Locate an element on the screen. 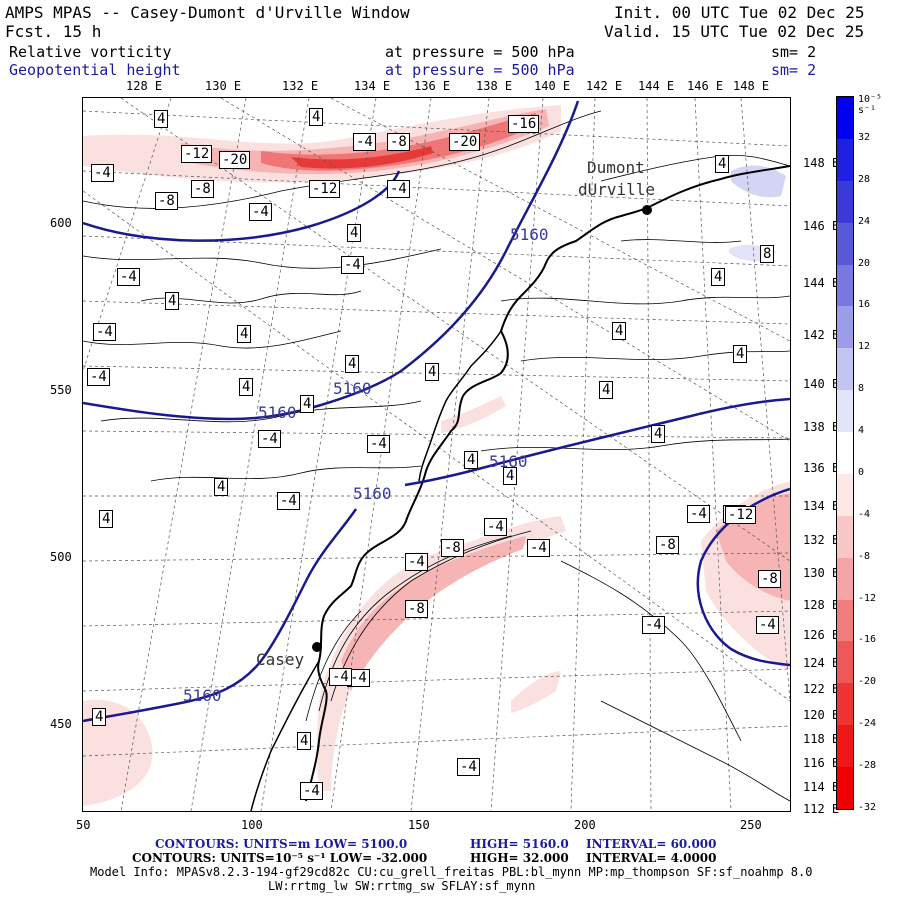 The height and width of the screenshot is (900, 900). lon-label: 138 E is located at coordinates (494, 86).